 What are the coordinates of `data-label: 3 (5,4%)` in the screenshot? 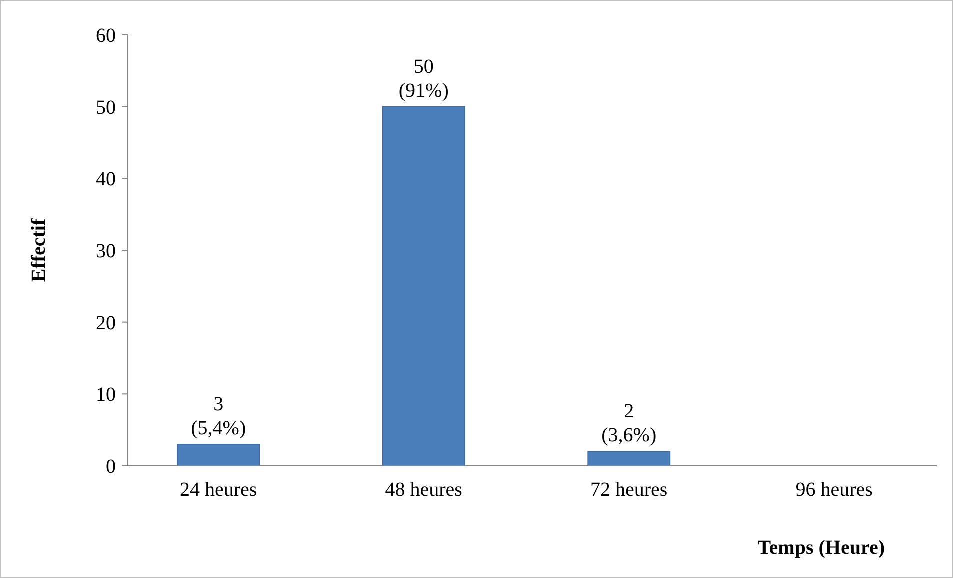 It's located at (218, 416).